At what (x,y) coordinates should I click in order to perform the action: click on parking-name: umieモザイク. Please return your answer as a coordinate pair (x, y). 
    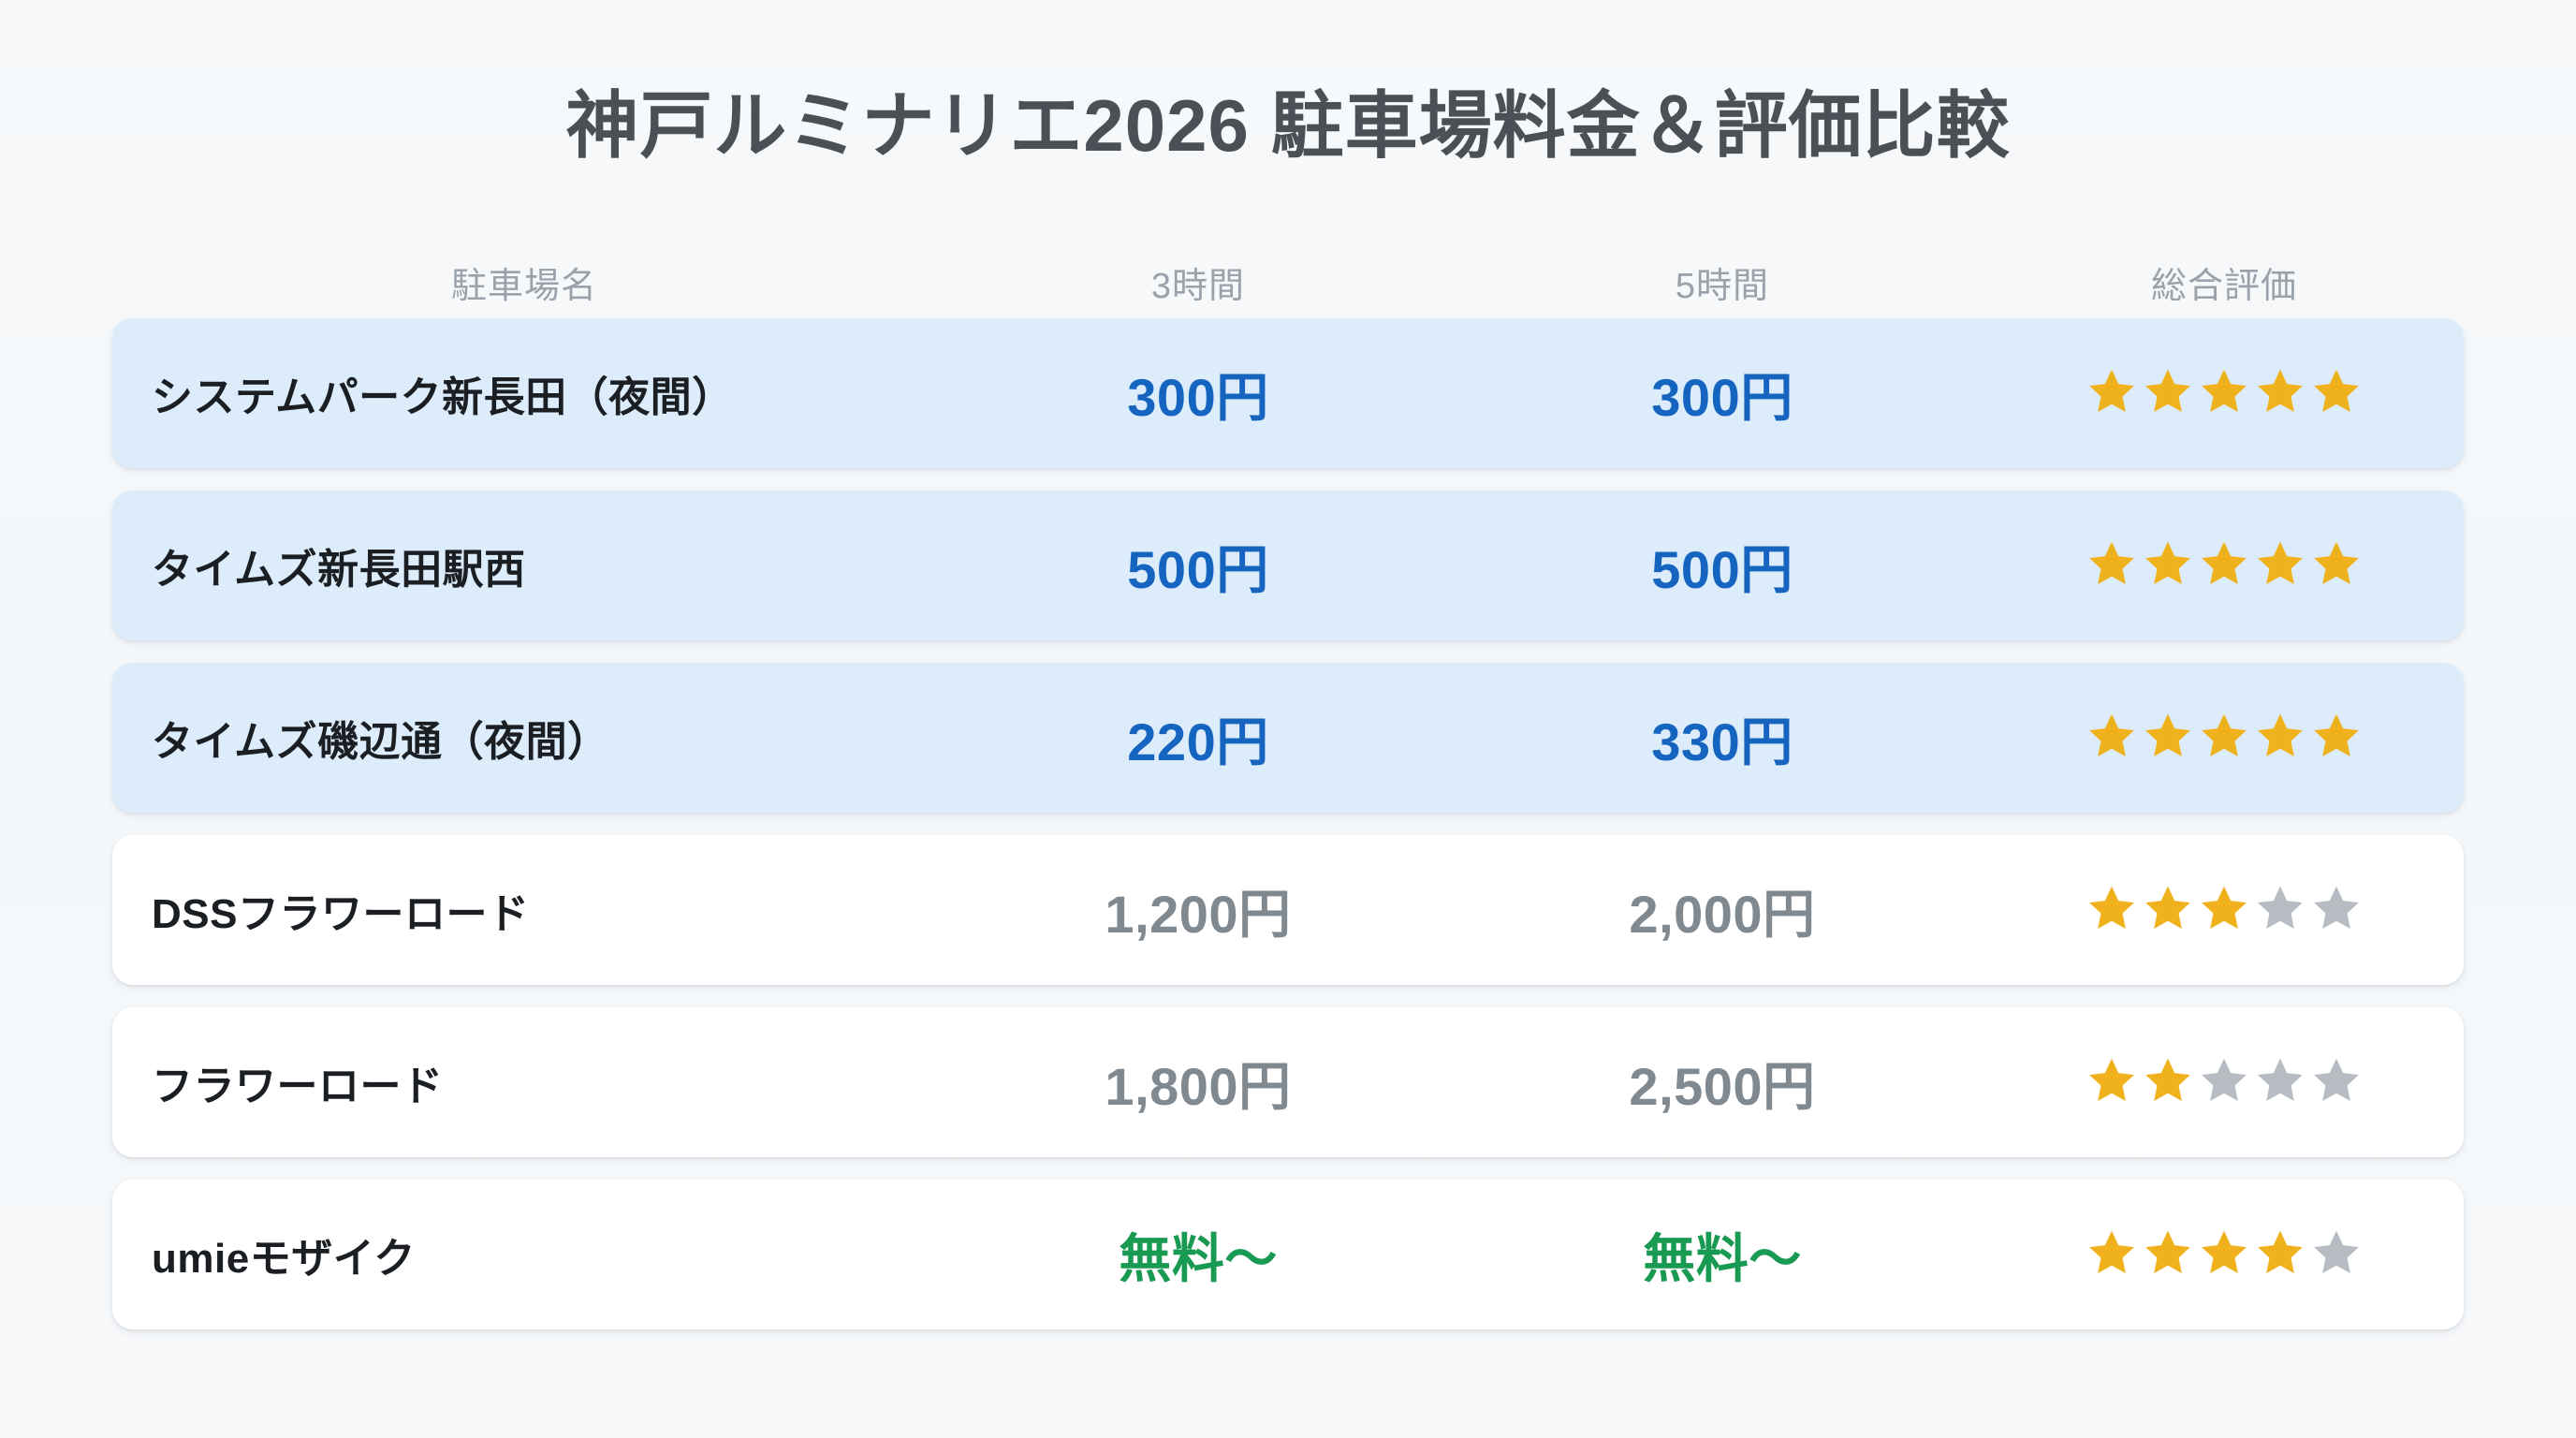
    Looking at the image, I should click on (284, 1259).